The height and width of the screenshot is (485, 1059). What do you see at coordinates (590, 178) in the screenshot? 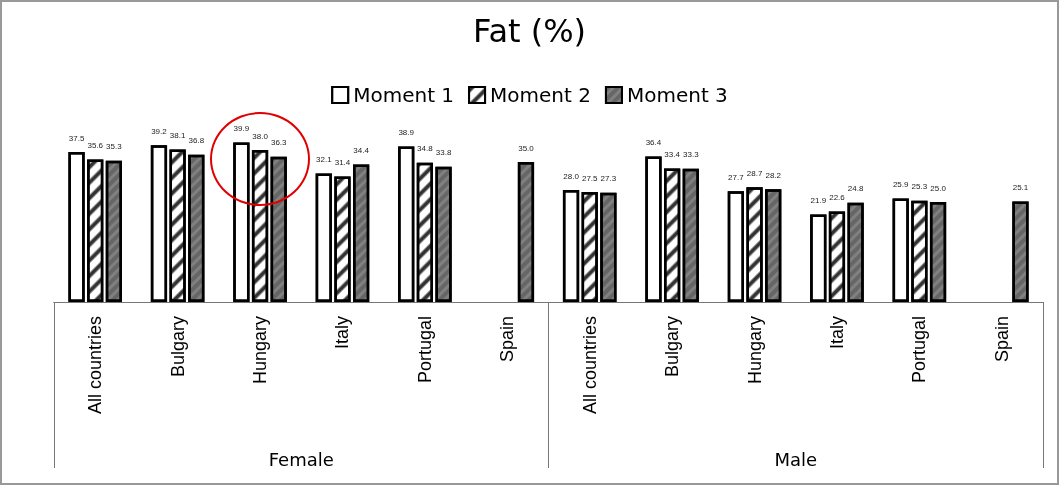
I see `data-label: 27.5` at bounding box center [590, 178].